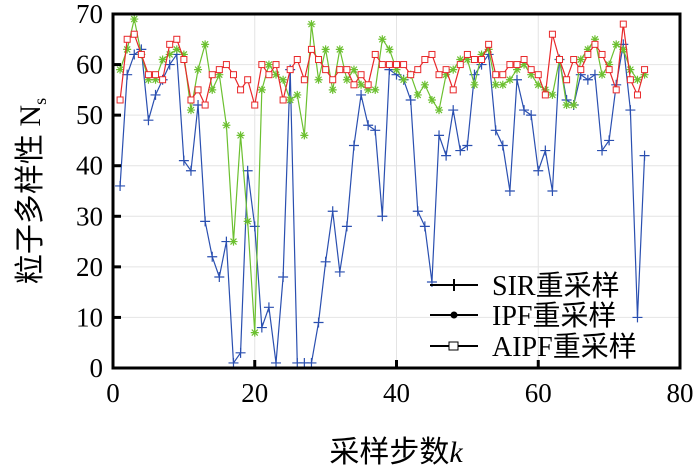 The image size is (700, 476). Describe the element at coordinates (97, 368) in the screenshot. I see `y-tick-label: 0` at that location.